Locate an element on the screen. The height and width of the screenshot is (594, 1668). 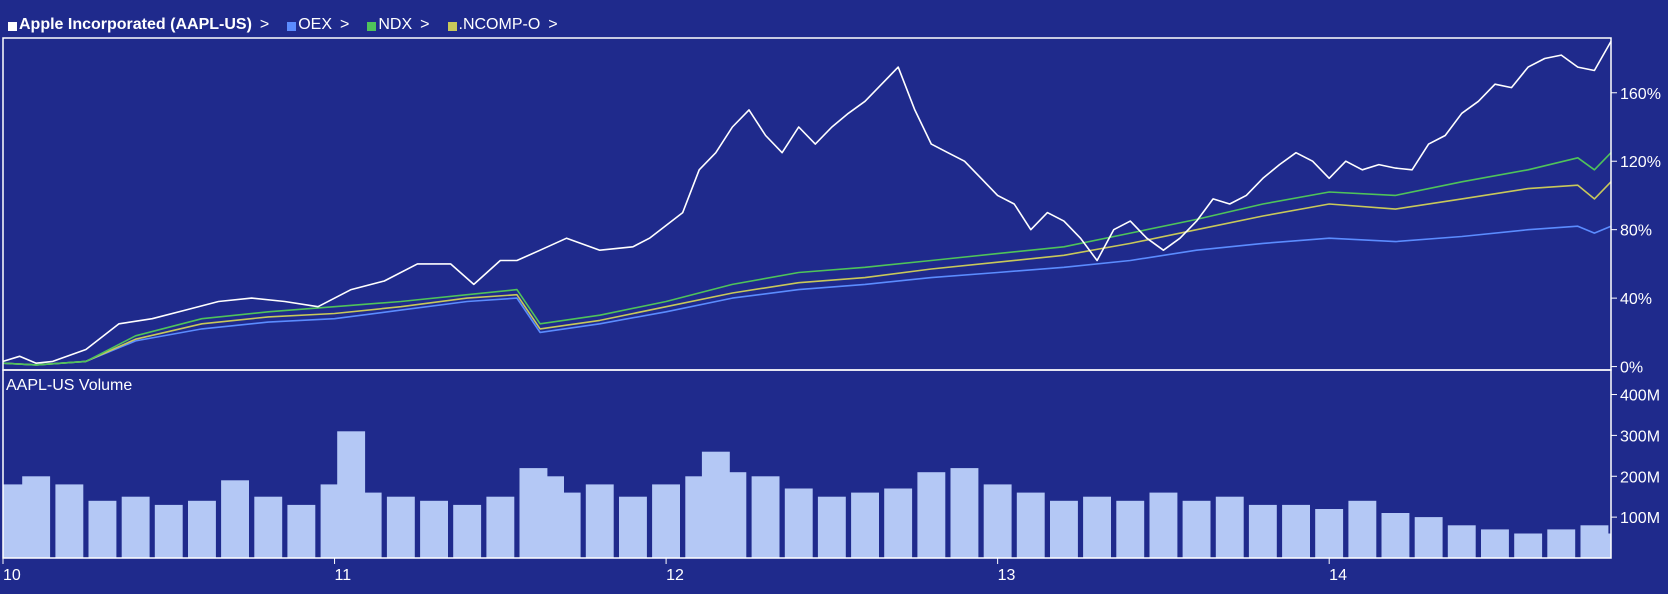
legend-label-ndx: NDX is located at coordinates (395, 24).